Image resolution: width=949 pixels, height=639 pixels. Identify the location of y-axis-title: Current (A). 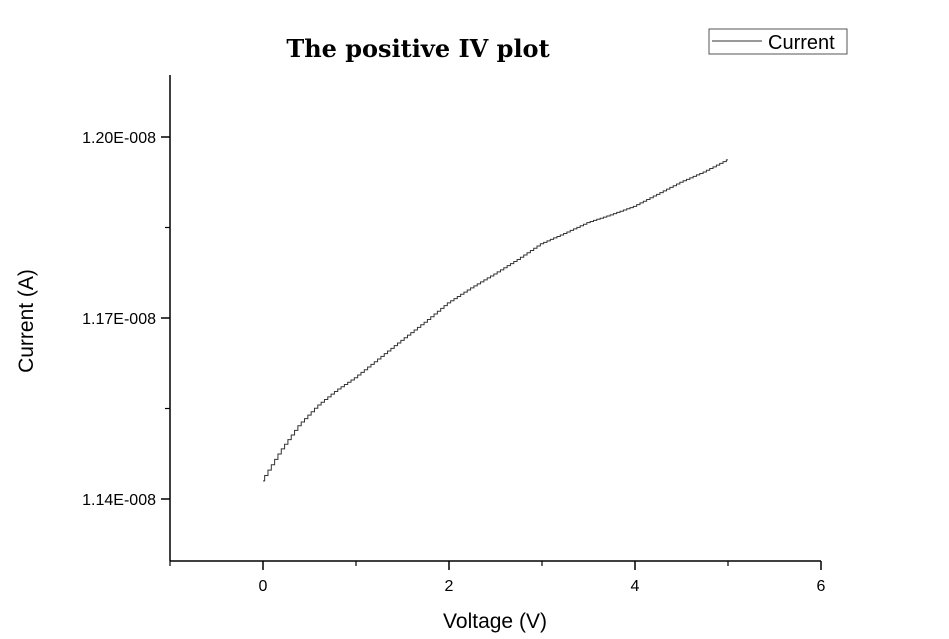
(26, 321).